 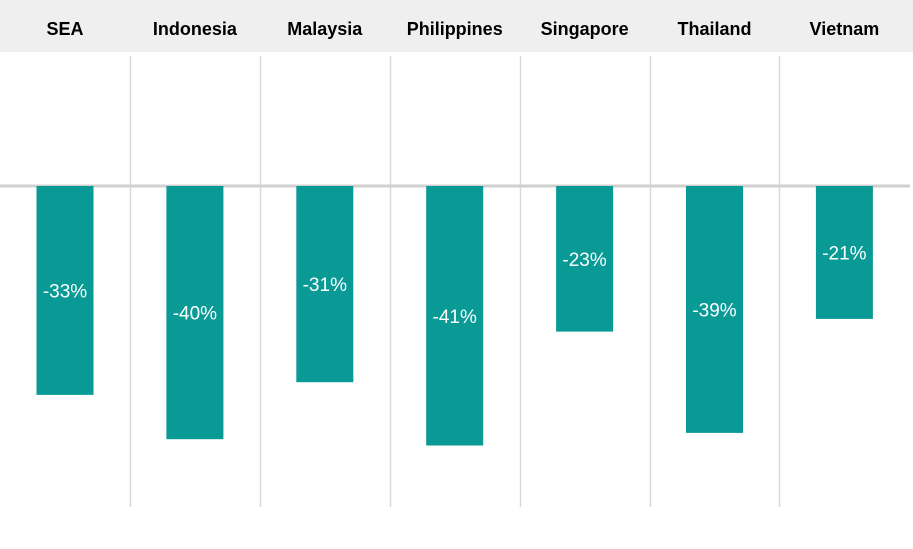 I want to click on value-label-sea: -33%, so click(x=65, y=291).